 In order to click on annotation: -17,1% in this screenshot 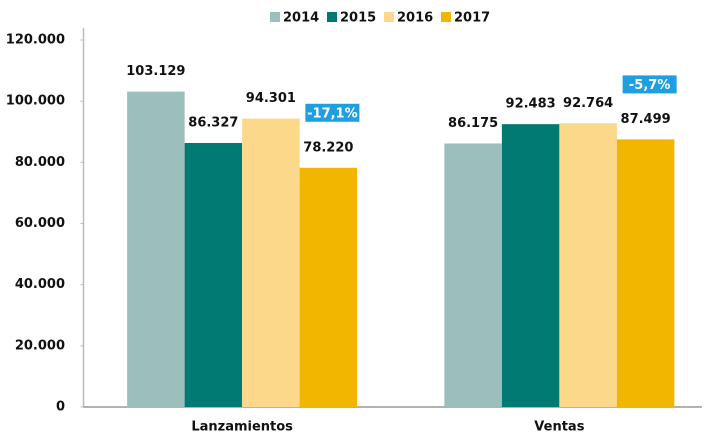, I will do `click(332, 113)`.